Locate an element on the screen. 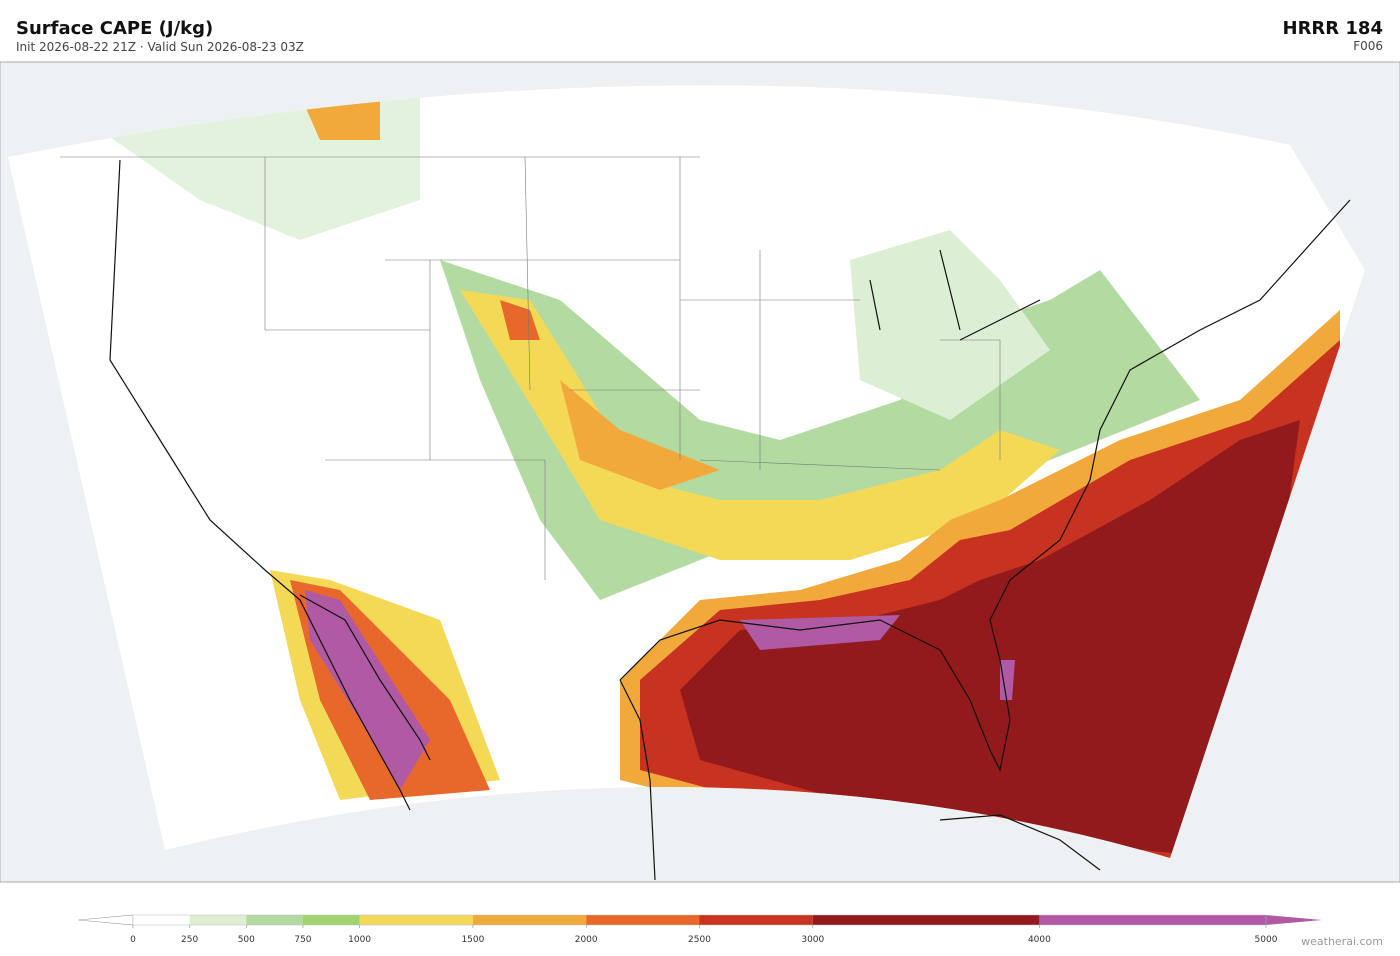 This screenshot has width=1400, height=956. title: Surface CAPE (J/kg) is located at coordinates (114, 28).